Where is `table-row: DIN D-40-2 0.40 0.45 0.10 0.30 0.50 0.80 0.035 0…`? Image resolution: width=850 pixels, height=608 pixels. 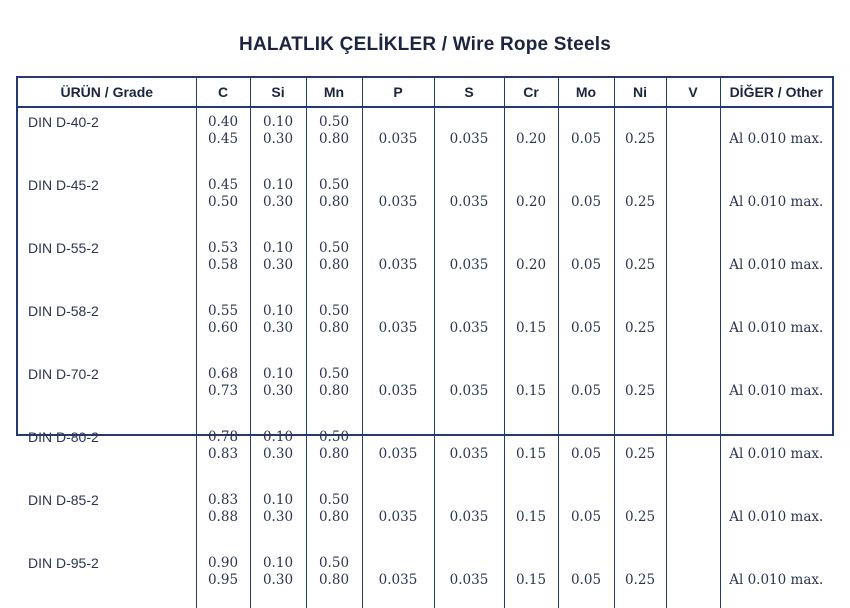 table-row: DIN D-40-2 0.40 0.45 0.10 0.30 0.50 0.80 0.035 0… is located at coordinates (425, 139).